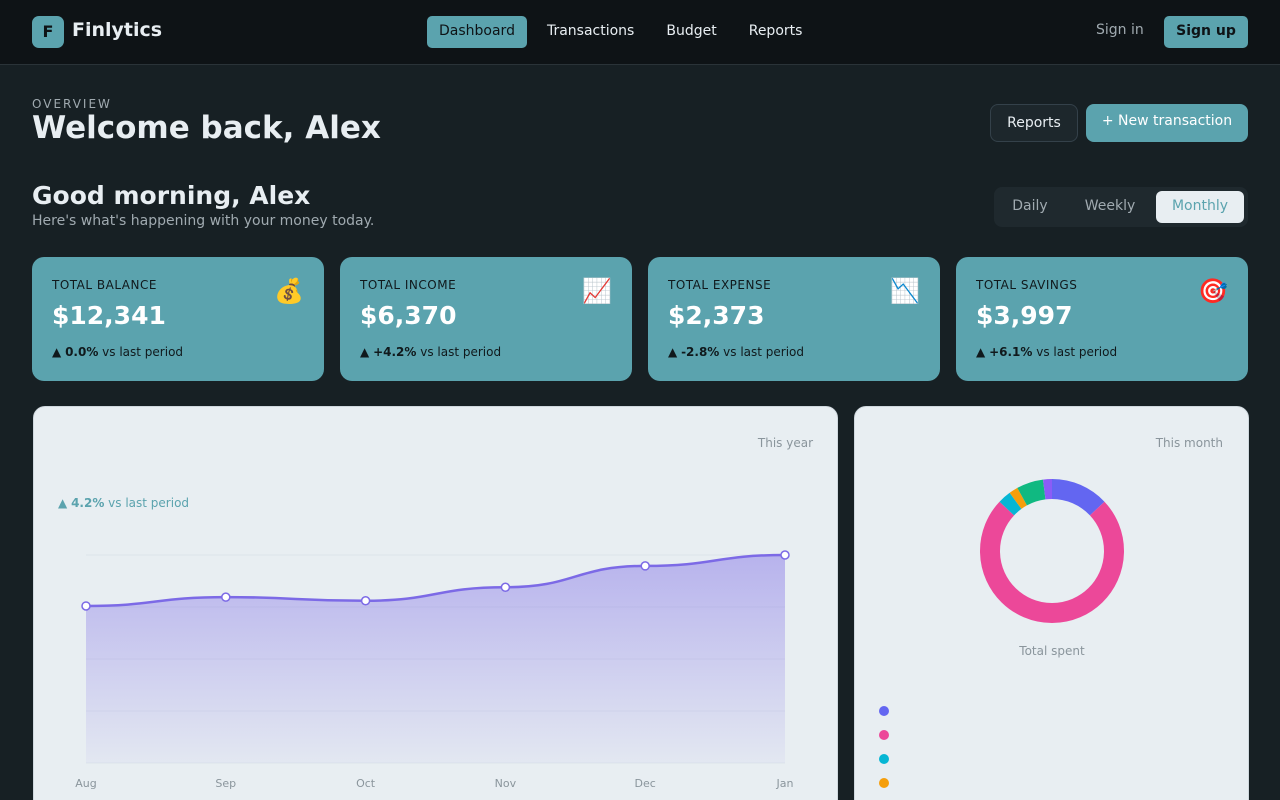  I want to click on greeting-title: Good morning, Alex, so click(171, 195).